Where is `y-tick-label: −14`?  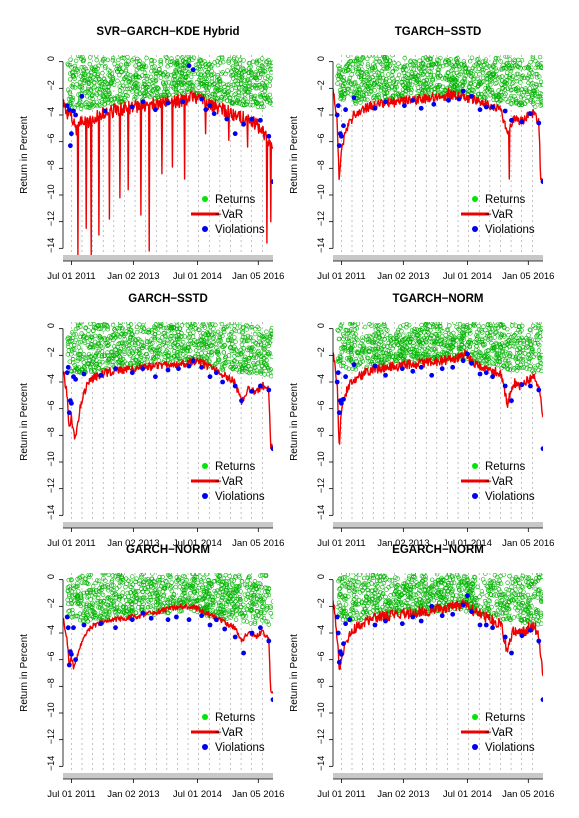
y-tick-label: −14 is located at coordinates (51, 245).